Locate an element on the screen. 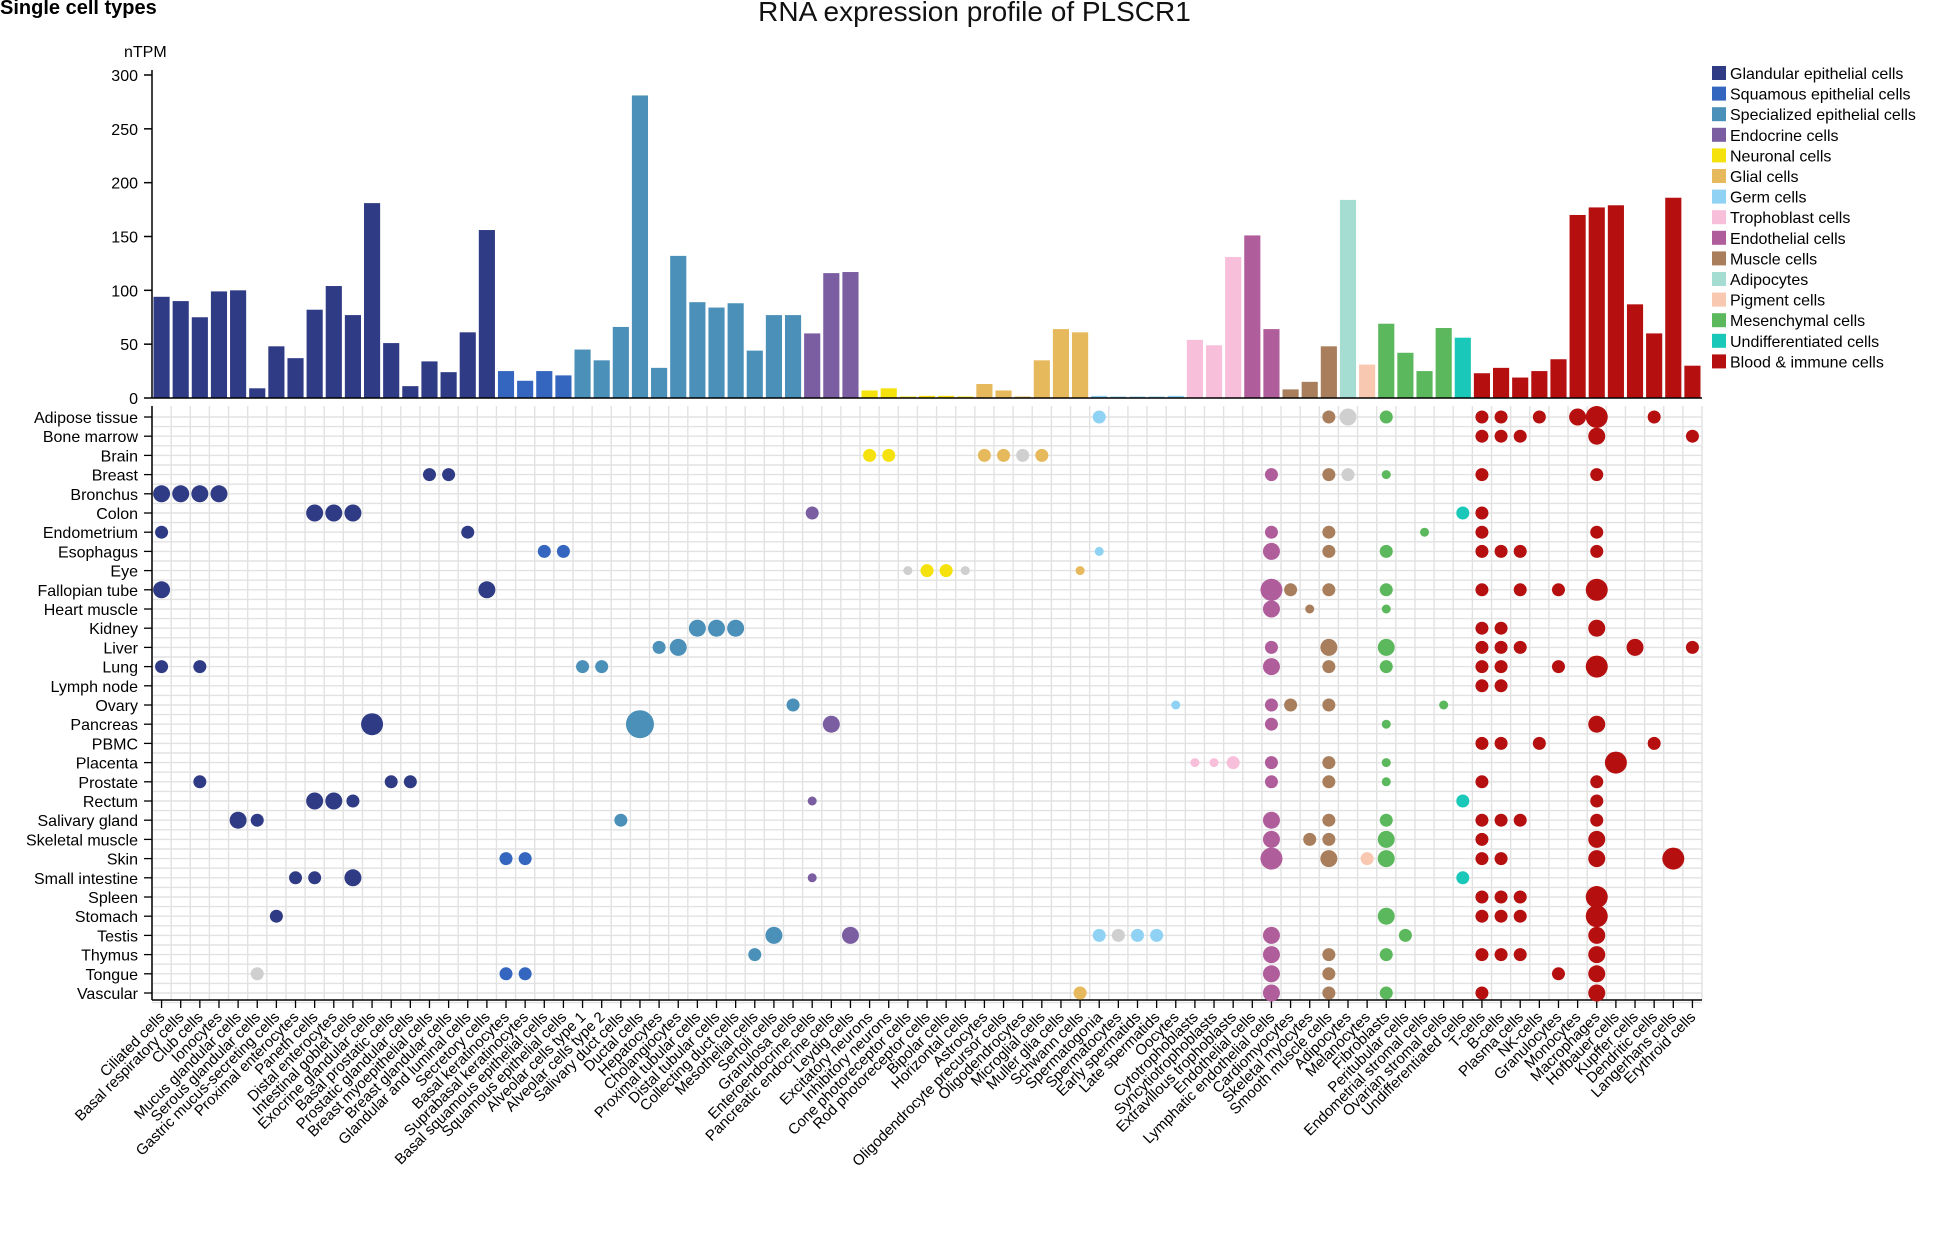 The width and height of the screenshot is (1949, 1241). bar-plasma-cells is located at coordinates (1520, 387).